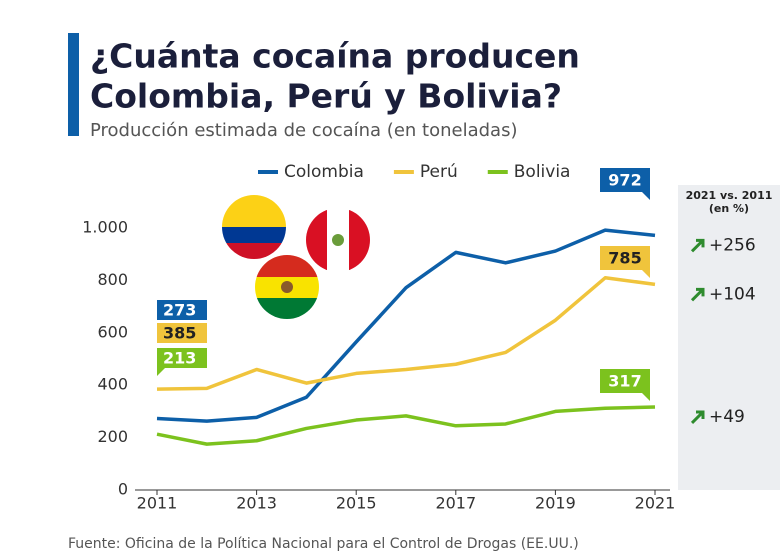 The width and height of the screenshot is (780, 558). I want to click on flag-colombia, so click(254, 227).